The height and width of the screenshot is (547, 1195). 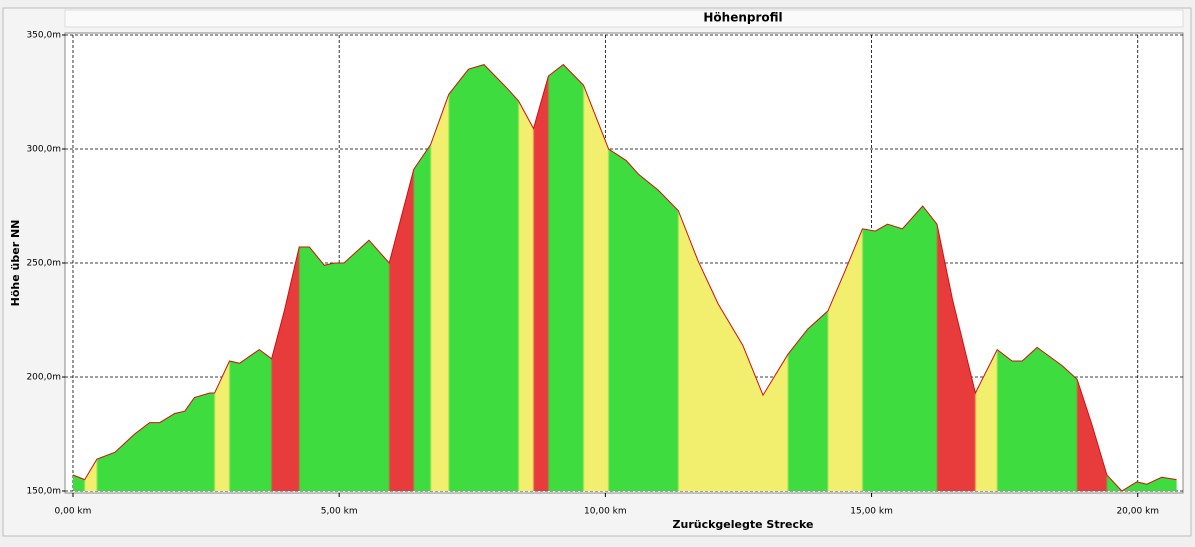 I want to click on y-tick-label: 200,0m, so click(x=43, y=378).